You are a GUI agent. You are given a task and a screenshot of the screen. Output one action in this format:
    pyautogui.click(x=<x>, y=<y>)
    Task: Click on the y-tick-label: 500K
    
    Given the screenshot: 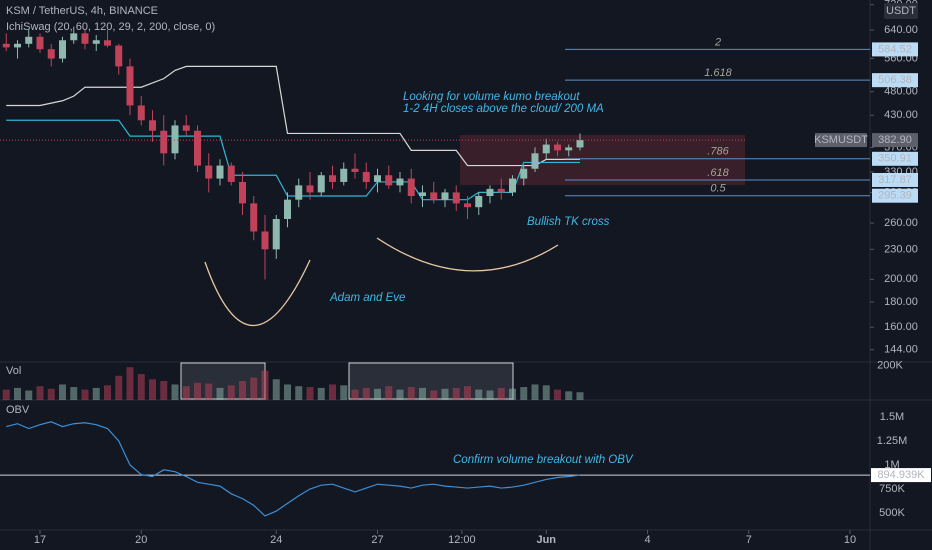 What is the action you would take?
    pyautogui.click(x=892, y=513)
    